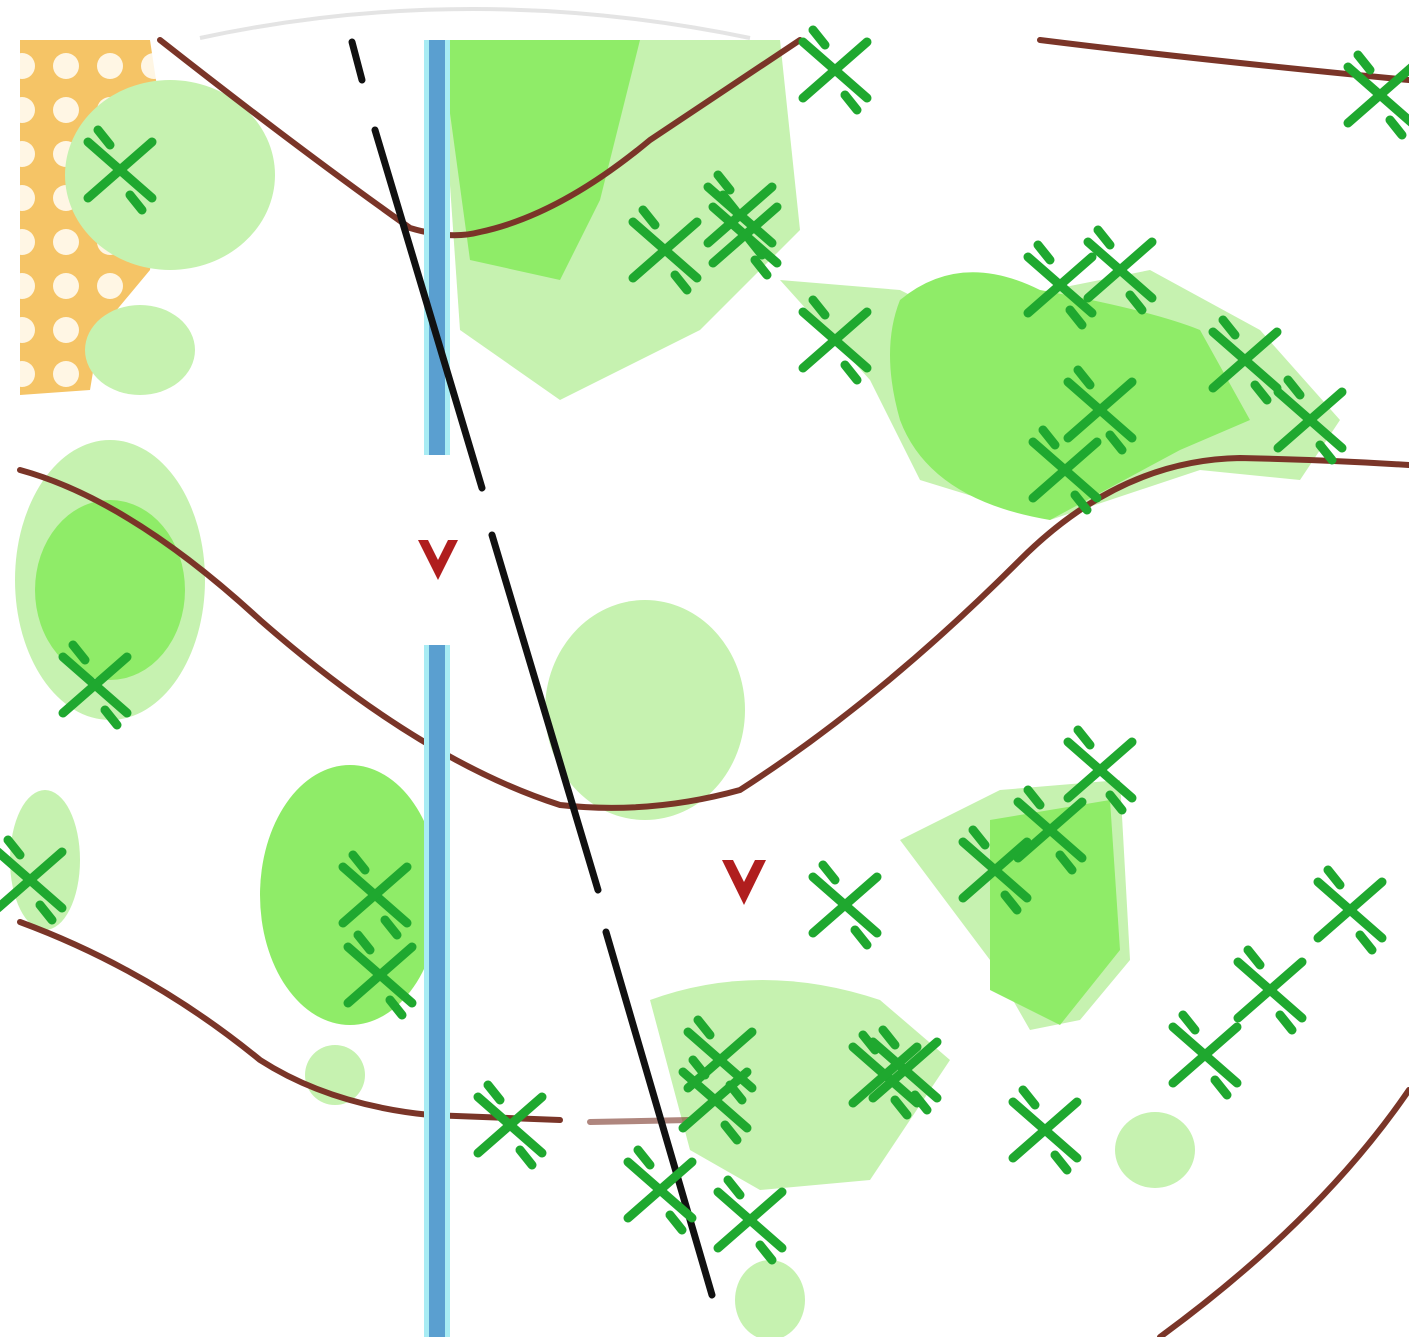 This screenshot has height=1337, width=1409. What do you see at coordinates (438, 560) in the screenshot?
I see `v-symbol` at bounding box center [438, 560].